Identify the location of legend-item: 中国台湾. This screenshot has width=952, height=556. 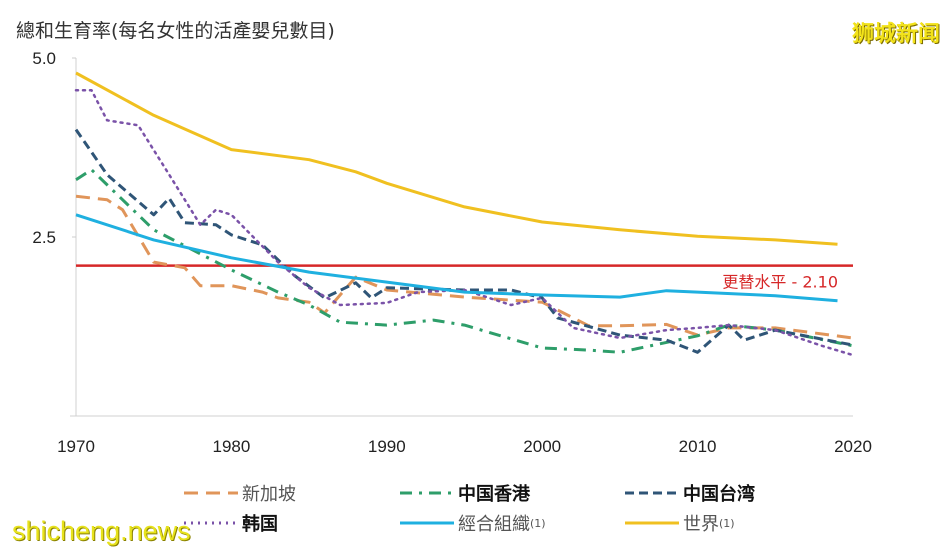
(690, 493).